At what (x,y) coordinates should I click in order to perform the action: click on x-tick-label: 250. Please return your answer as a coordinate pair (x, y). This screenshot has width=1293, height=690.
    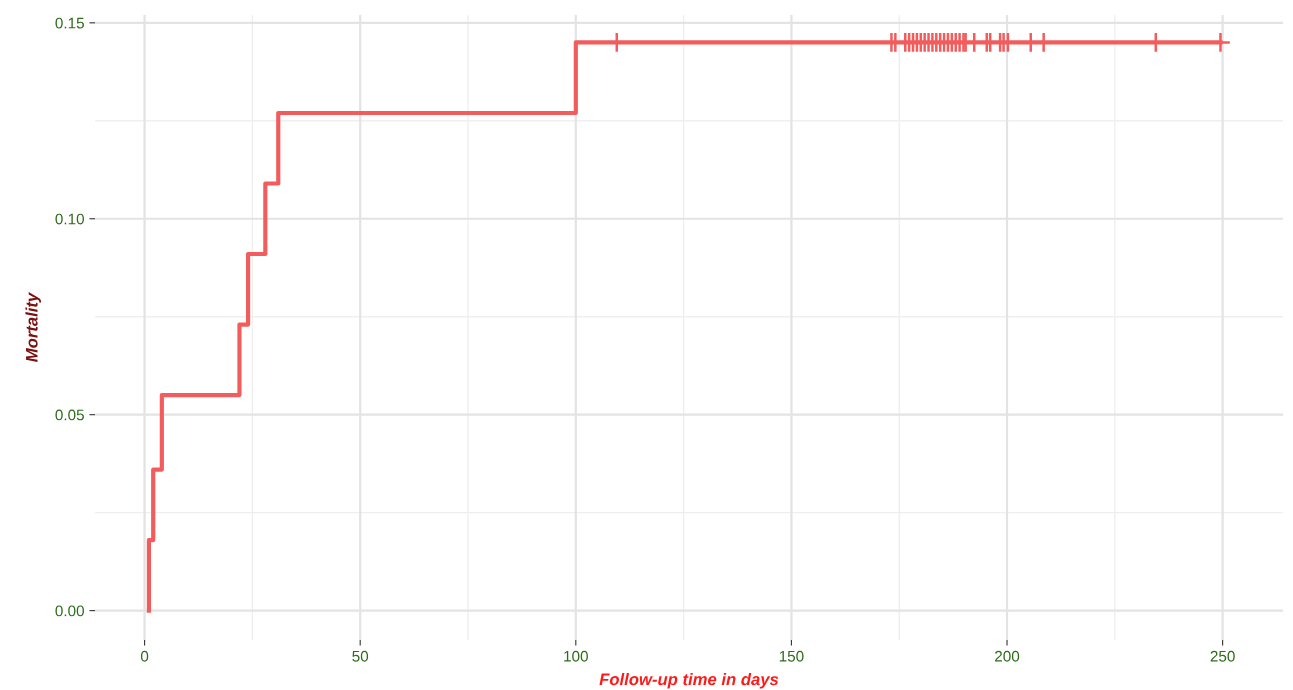
    Looking at the image, I should click on (1222, 656).